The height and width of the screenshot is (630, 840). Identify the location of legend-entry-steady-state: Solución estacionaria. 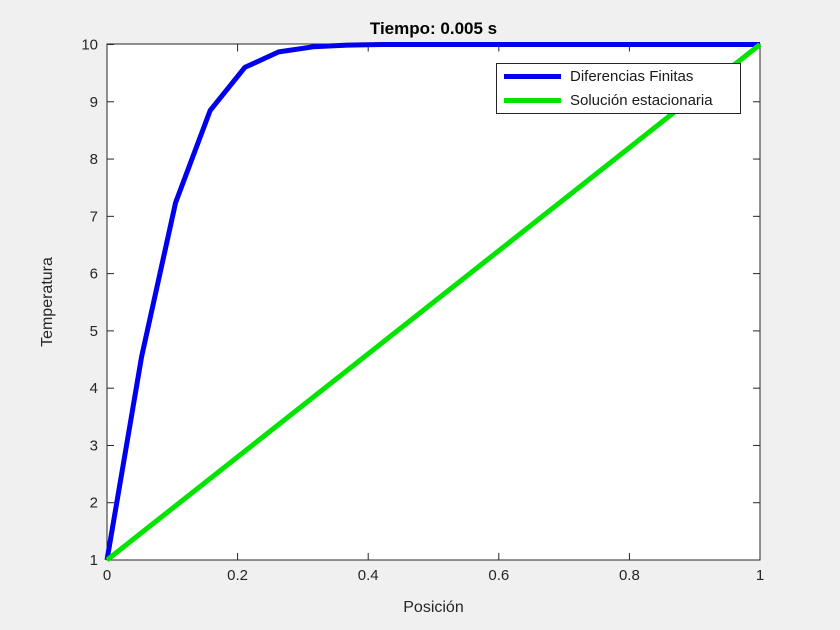
(622, 100).